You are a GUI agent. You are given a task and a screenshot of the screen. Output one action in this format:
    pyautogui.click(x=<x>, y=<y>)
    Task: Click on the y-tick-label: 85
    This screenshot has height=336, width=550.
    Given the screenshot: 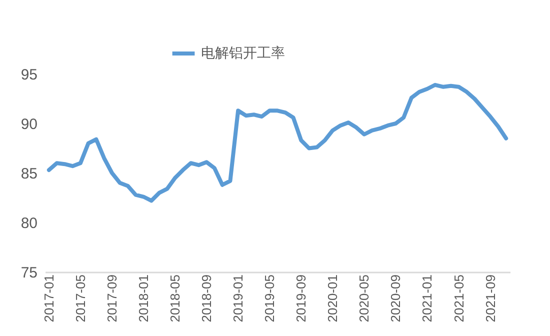 What is the action you would take?
    pyautogui.click(x=29, y=174)
    